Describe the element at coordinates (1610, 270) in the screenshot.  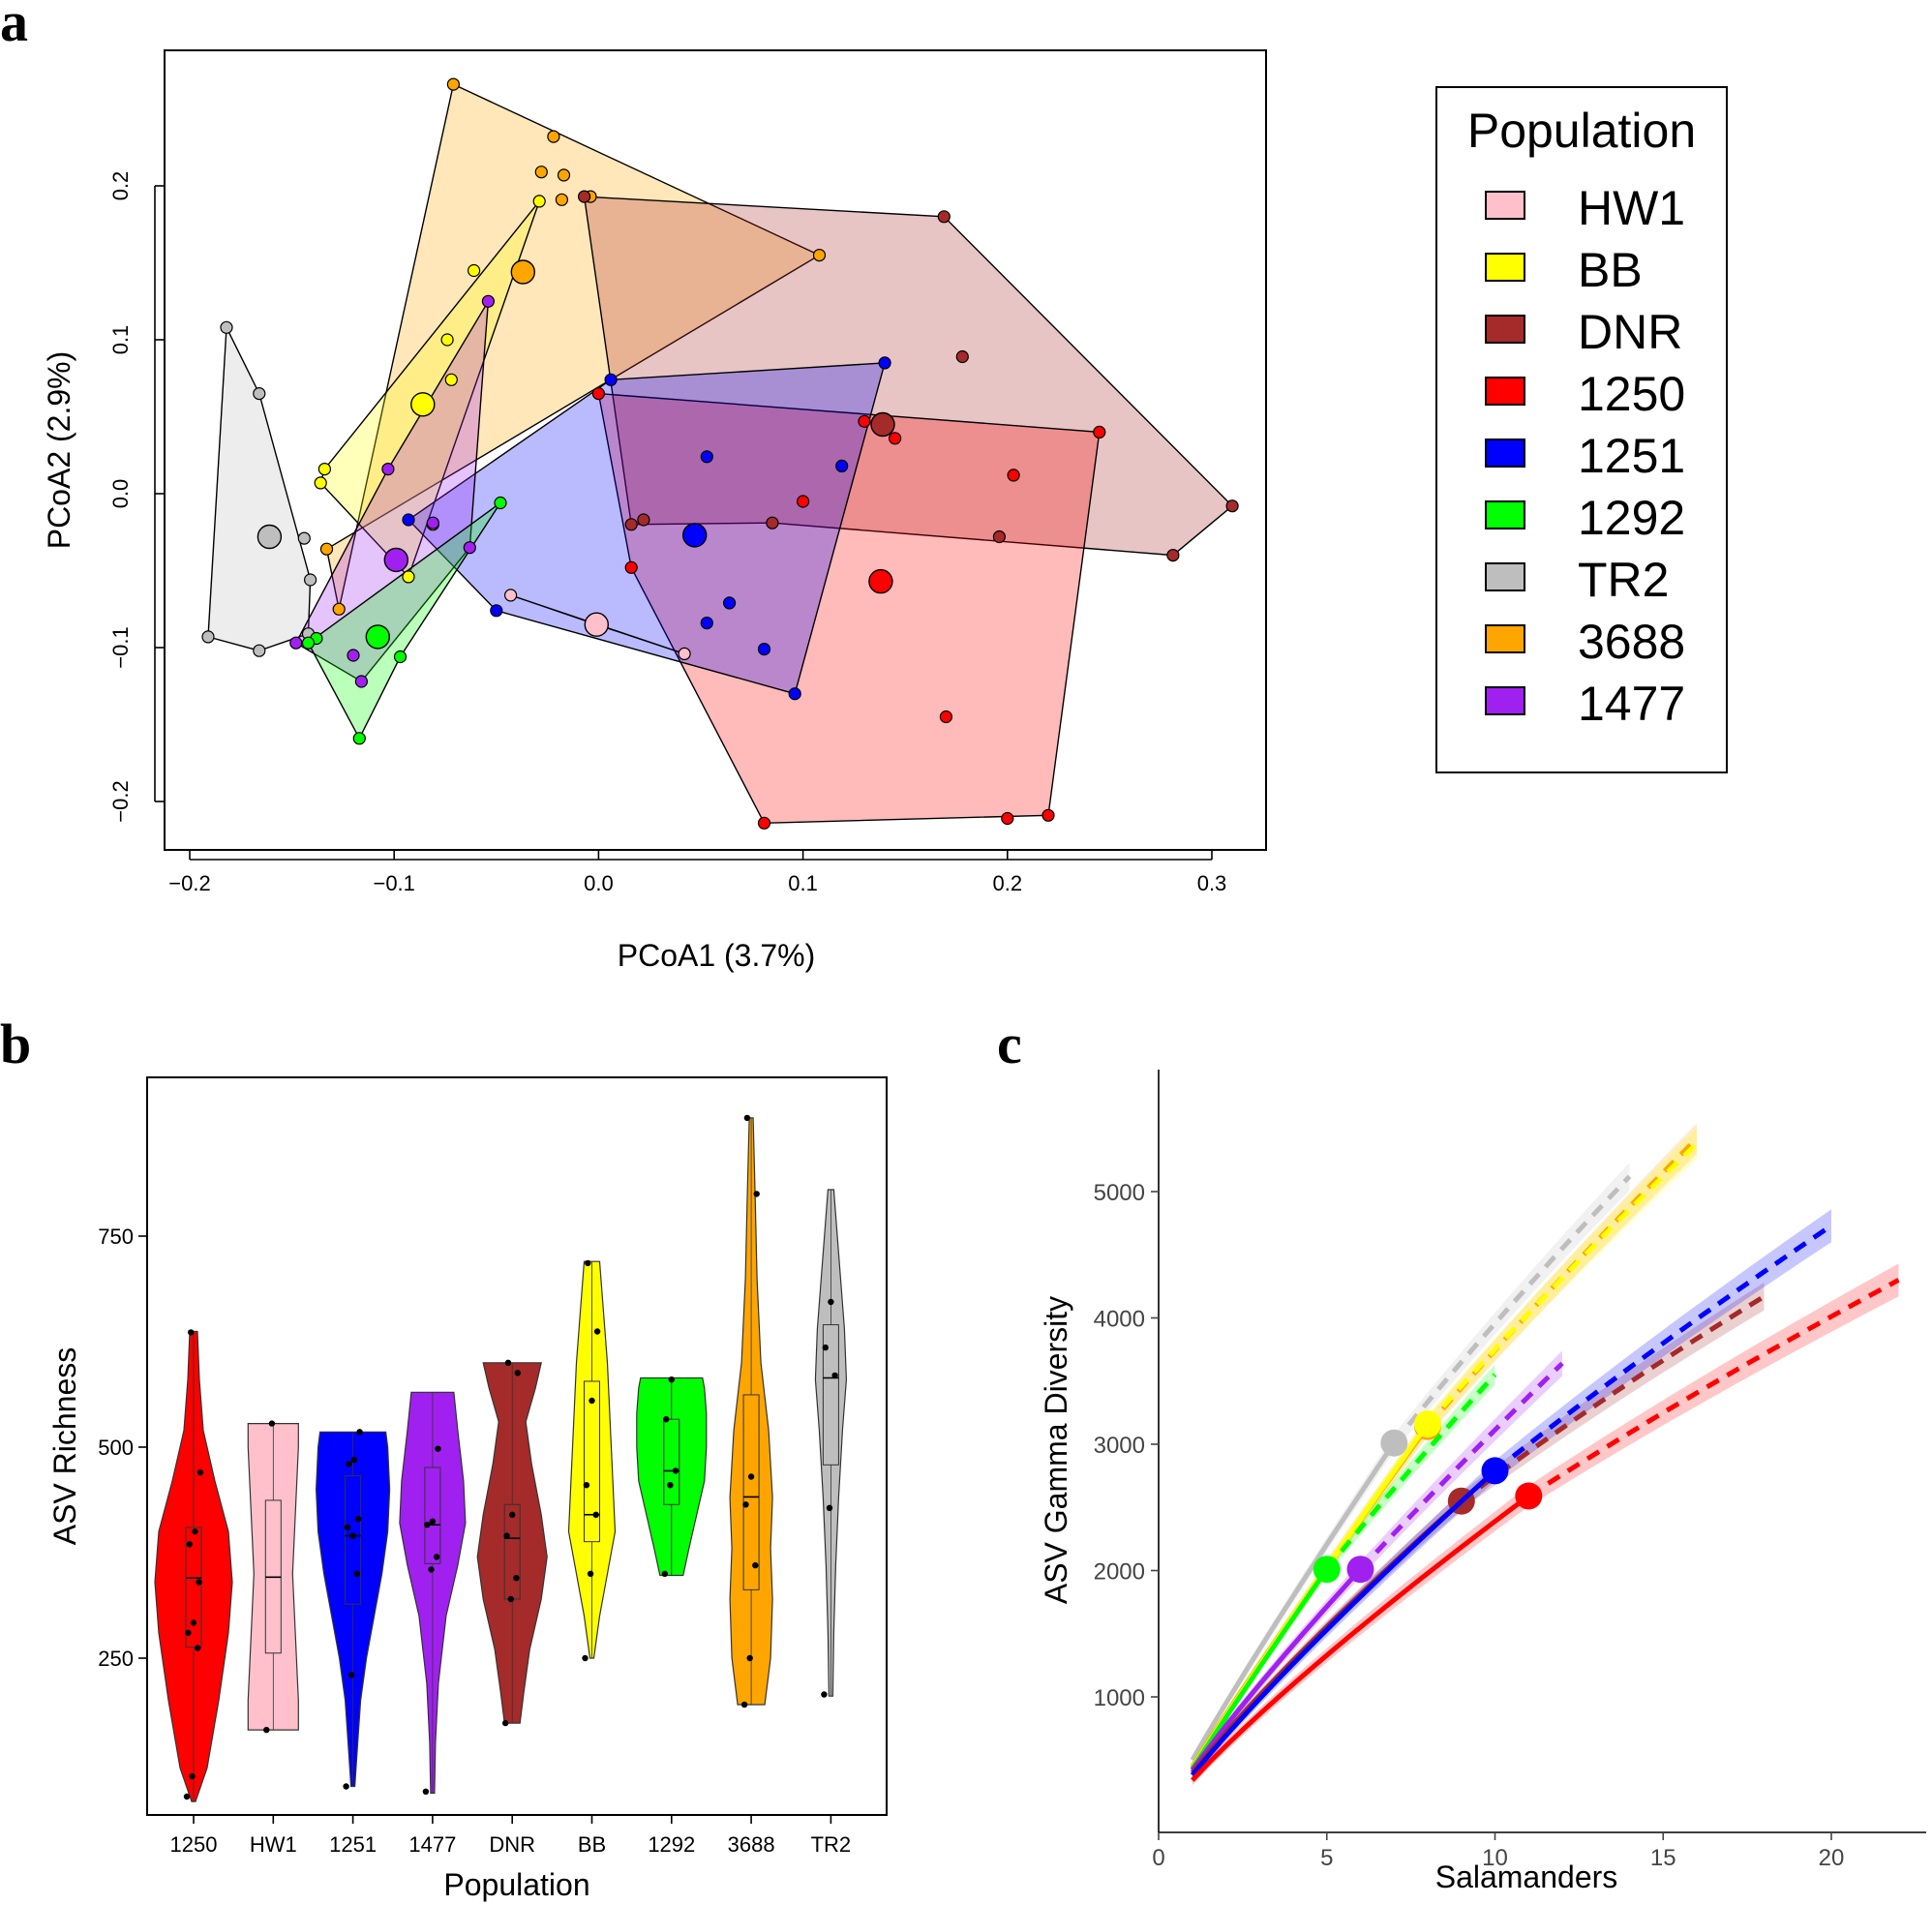
I see `legend-label-BB: BB` at that location.